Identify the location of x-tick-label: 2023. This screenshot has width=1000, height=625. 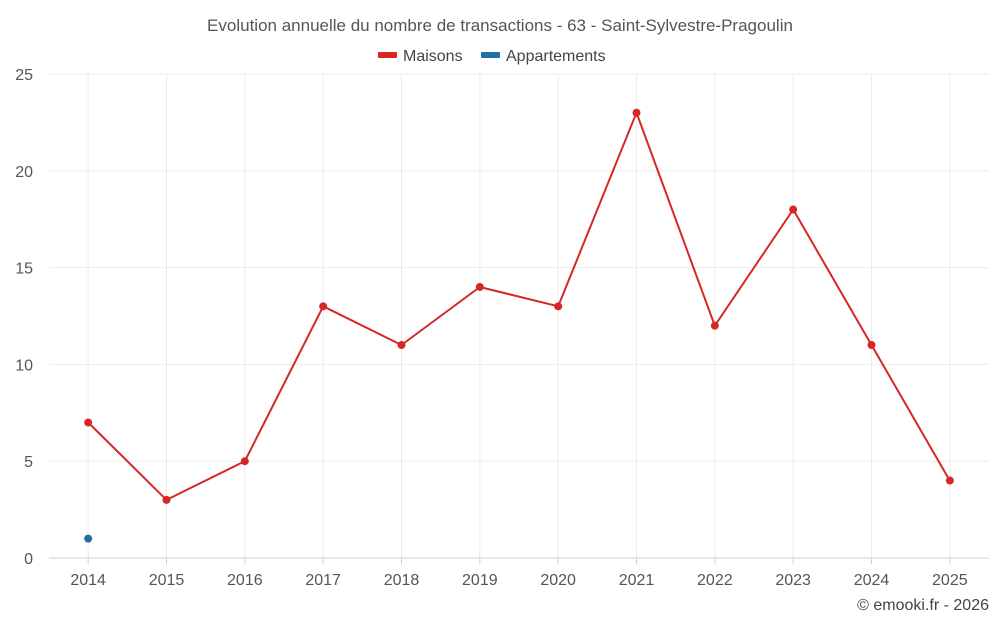
(793, 580).